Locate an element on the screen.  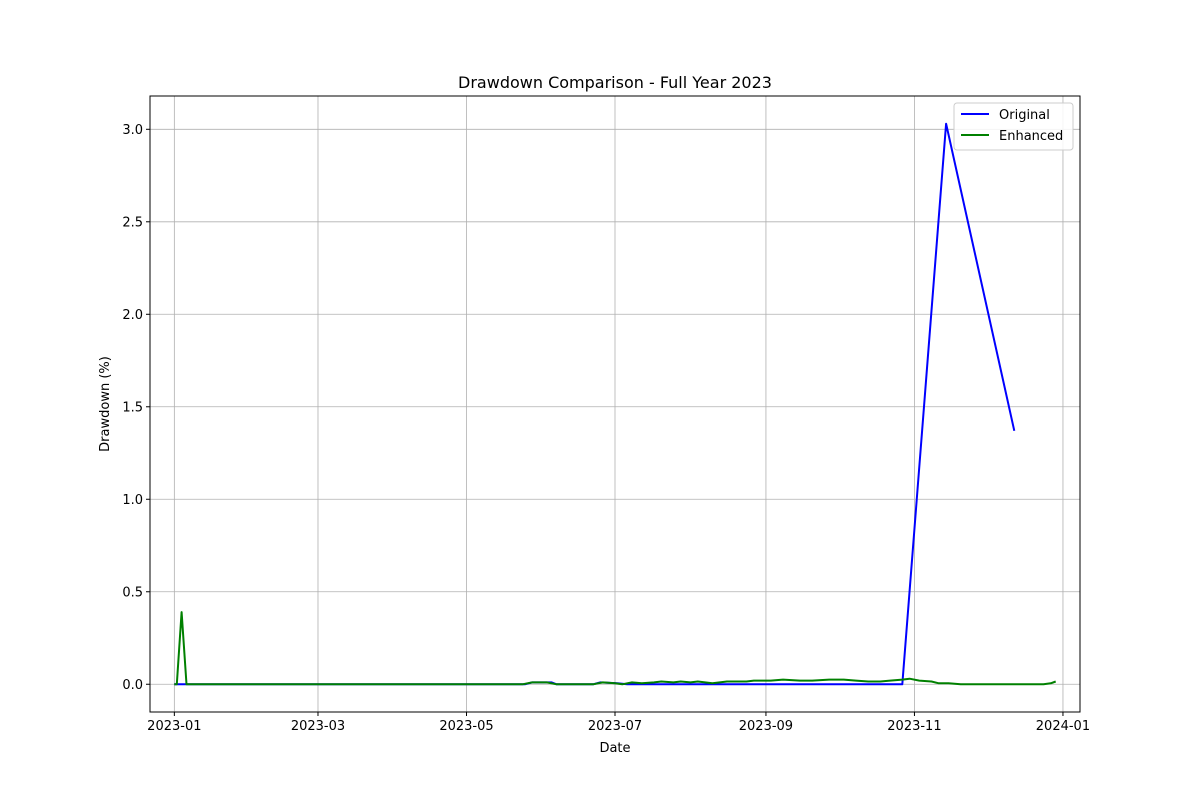
chart-title: Drawdown Comparison - Full Year 2023 is located at coordinates (615, 82).